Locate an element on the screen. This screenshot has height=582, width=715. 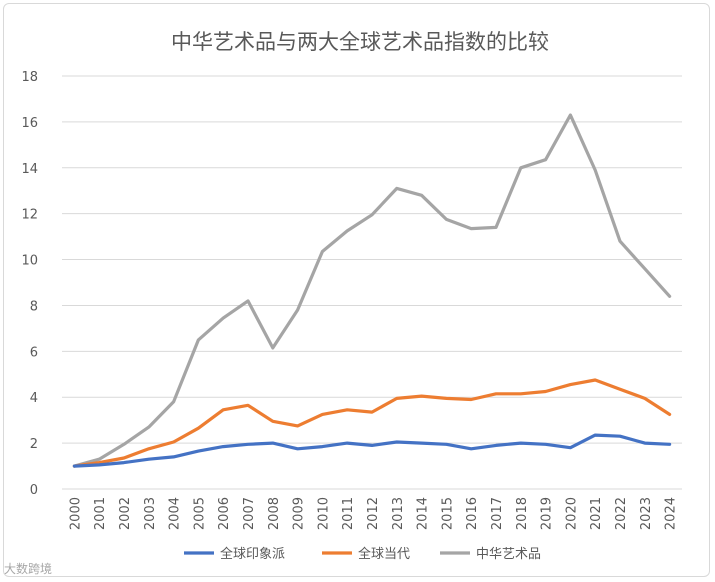
x-tick-label: 2008 is located at coordinates (274, 513).